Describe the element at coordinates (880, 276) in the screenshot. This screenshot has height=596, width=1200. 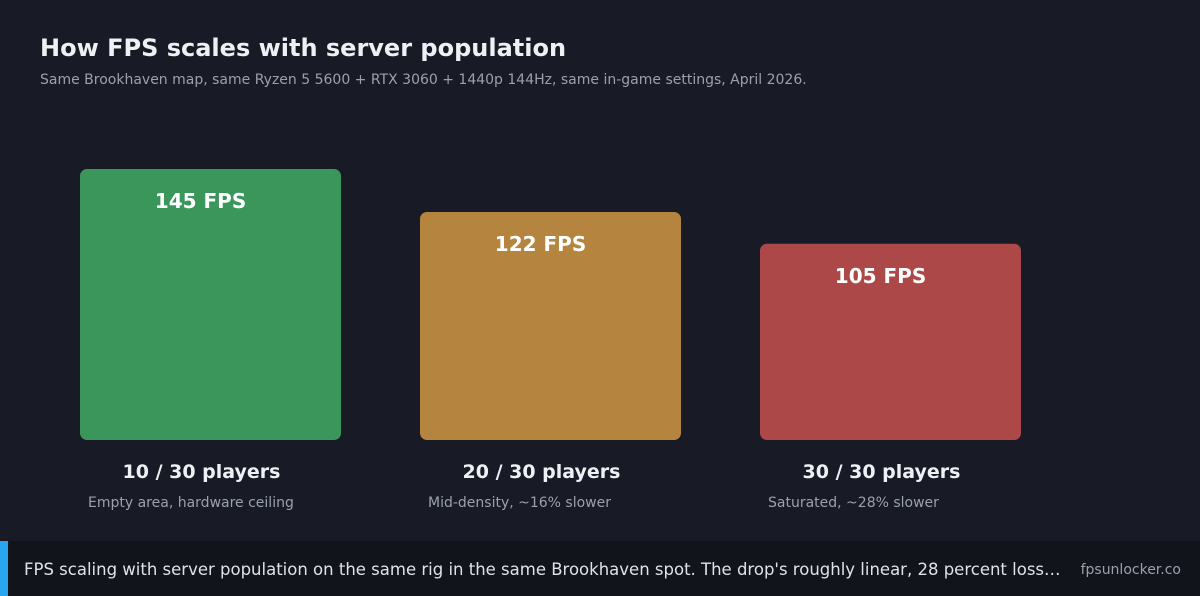
I see `value-label-3: 105 FPS` at that location.